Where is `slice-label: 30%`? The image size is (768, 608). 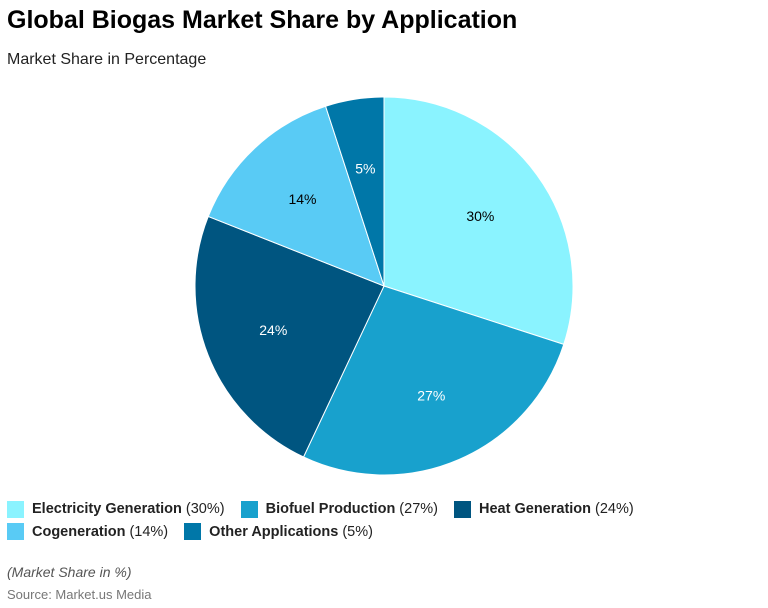 slice-label: 30% is located at coordinates (480, 216).